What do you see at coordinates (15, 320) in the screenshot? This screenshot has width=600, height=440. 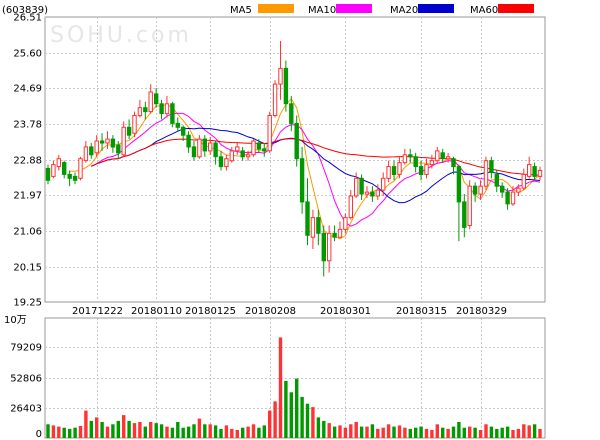 I see `volume-unit-label: 10万` at bounding box center [15, 320].